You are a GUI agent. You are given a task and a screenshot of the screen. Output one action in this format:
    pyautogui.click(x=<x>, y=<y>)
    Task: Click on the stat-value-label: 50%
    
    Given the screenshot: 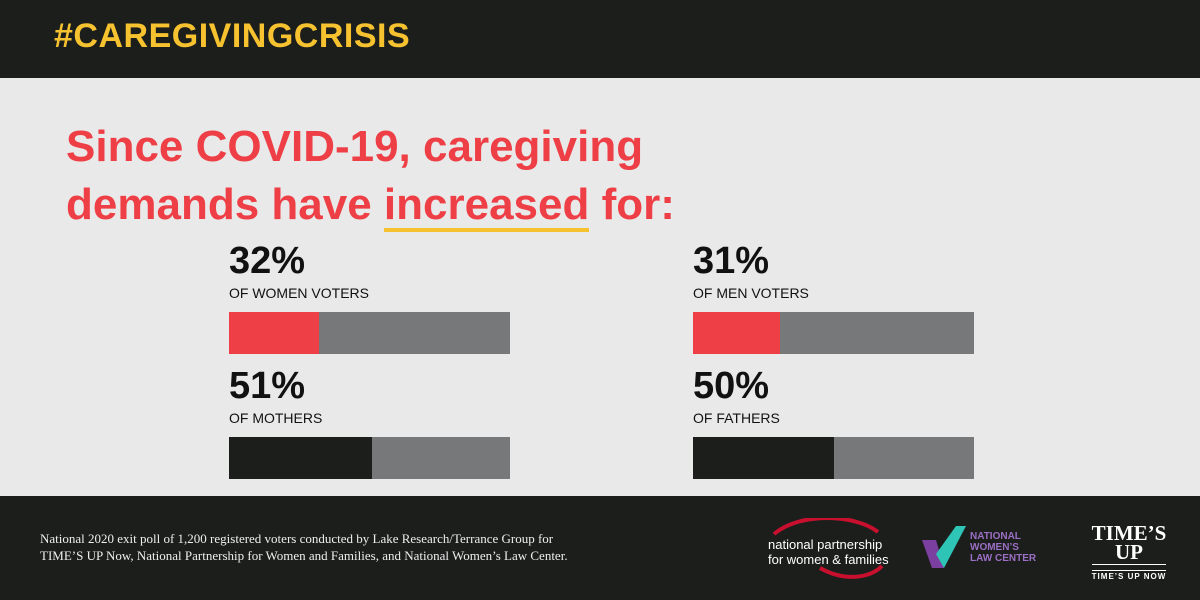 What is the action you would take?
    pyautogui.click(x=731, y=386)
    